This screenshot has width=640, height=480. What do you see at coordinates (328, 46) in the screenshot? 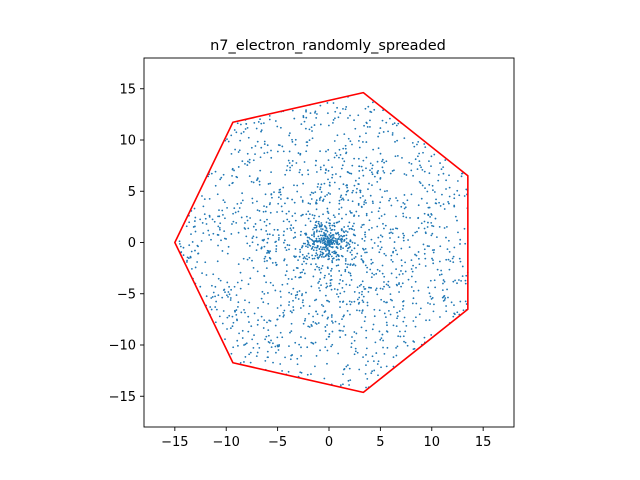
I see `chart-title: n7_electron_randomly_spreaded` at bounding box center [328, 46].